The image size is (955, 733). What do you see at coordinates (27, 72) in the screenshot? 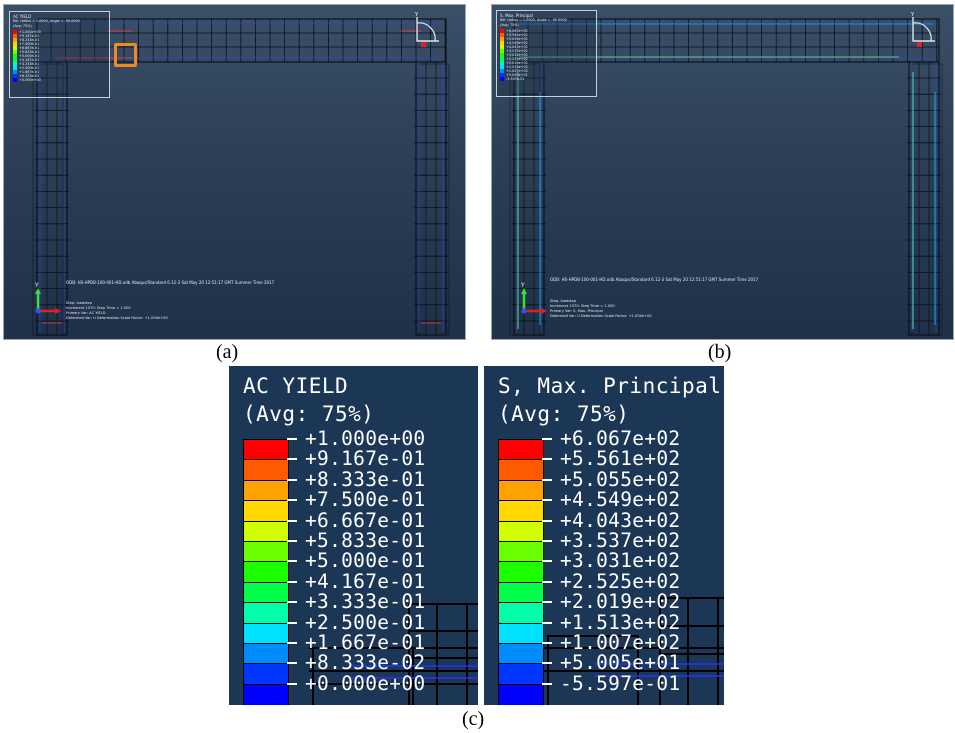
I see `mini-legend-row: +1.667e-01` at bounding box center [27, 72].